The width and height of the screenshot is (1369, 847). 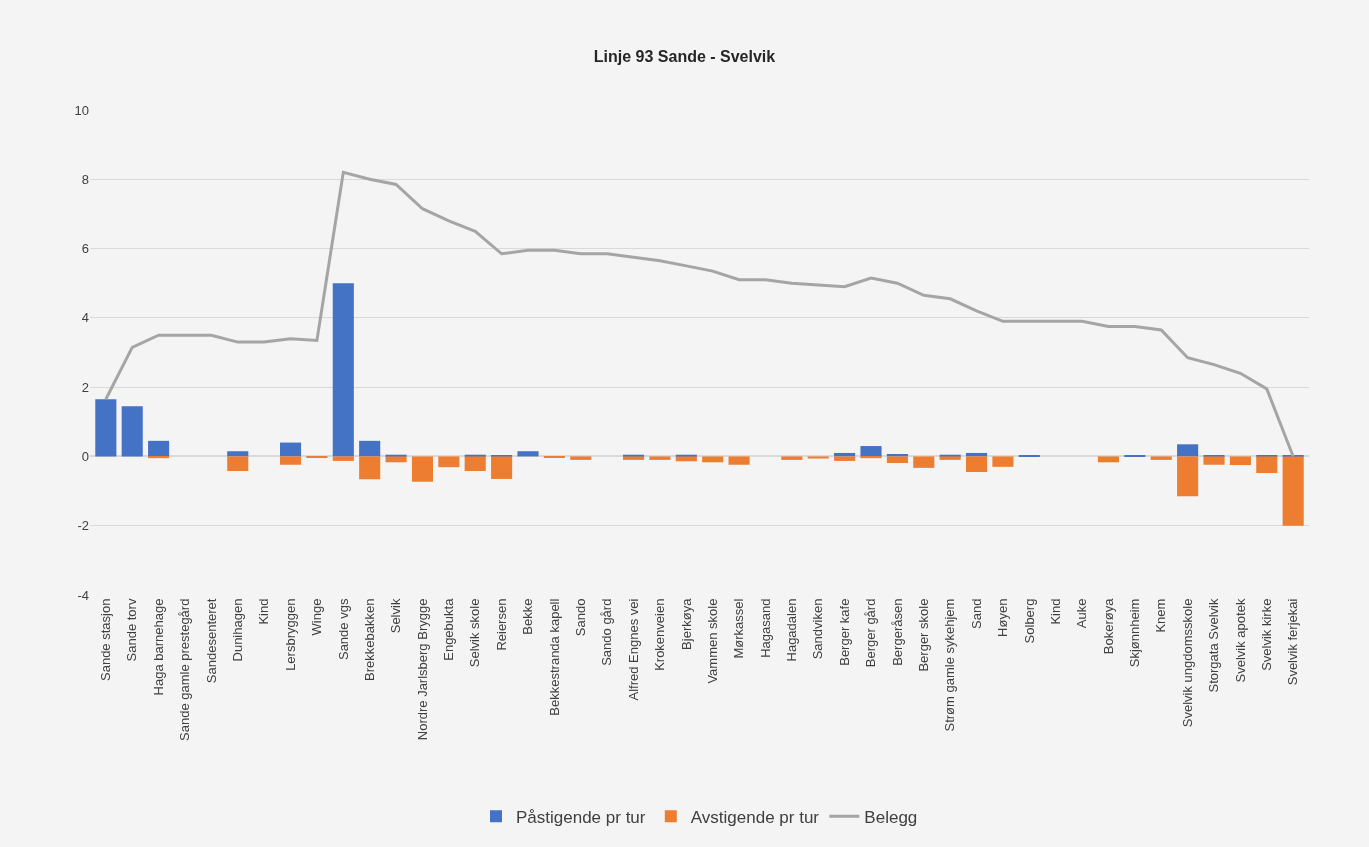 I want to click on x-tick-label: Mørkassel, so click(x=739, y=628).